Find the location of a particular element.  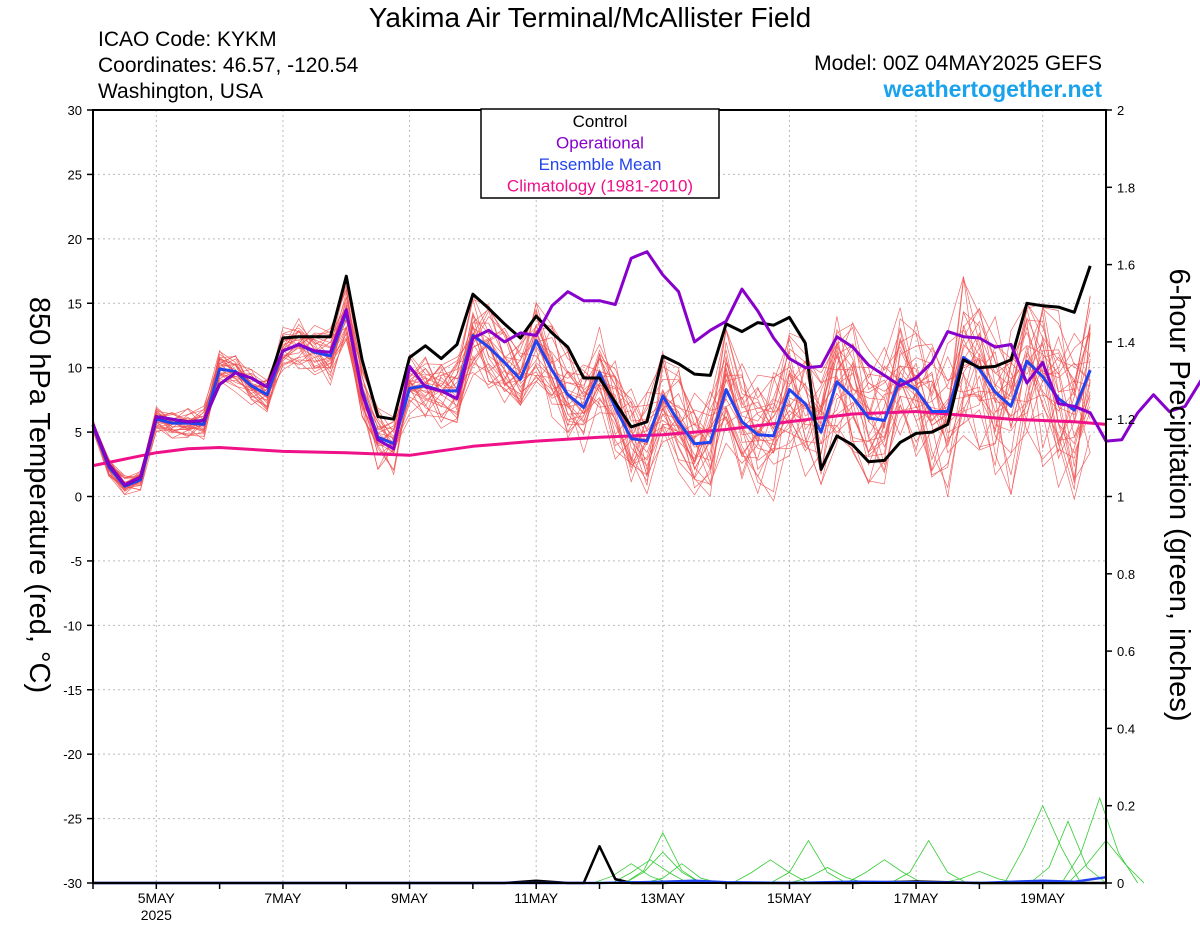

legend-box is located at coordinates (600, 153).